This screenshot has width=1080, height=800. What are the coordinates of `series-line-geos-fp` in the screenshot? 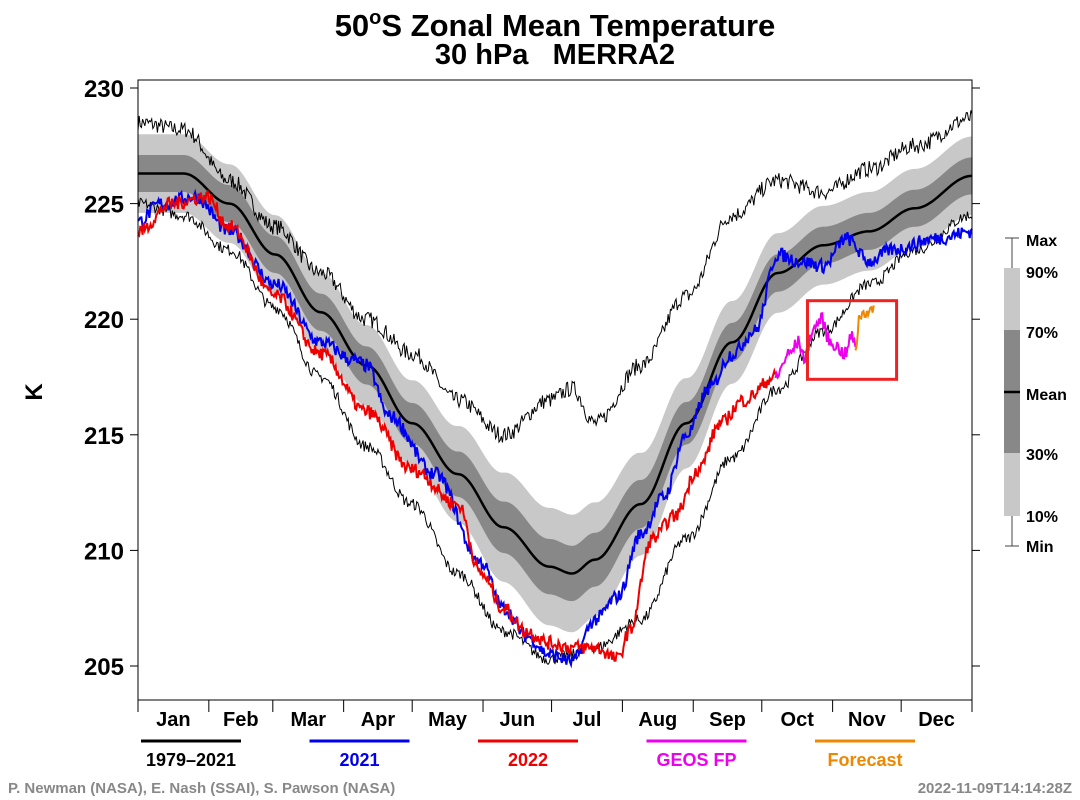 It's located at (815, 346).